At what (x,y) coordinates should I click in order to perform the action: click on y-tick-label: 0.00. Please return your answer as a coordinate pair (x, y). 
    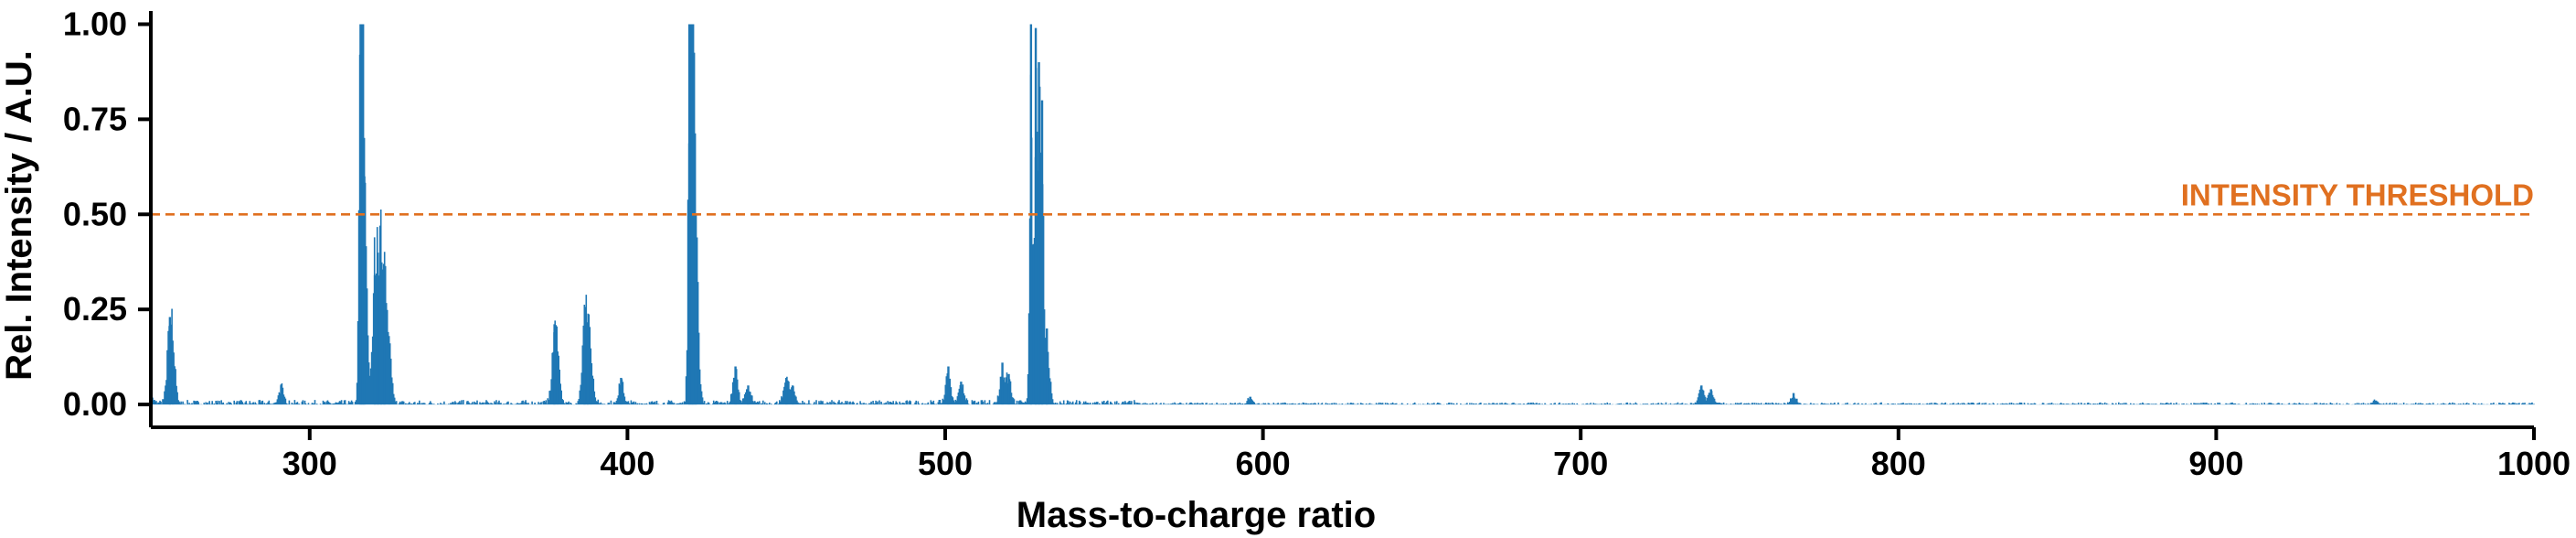
    Looking at the image, I should click on (95, 404).